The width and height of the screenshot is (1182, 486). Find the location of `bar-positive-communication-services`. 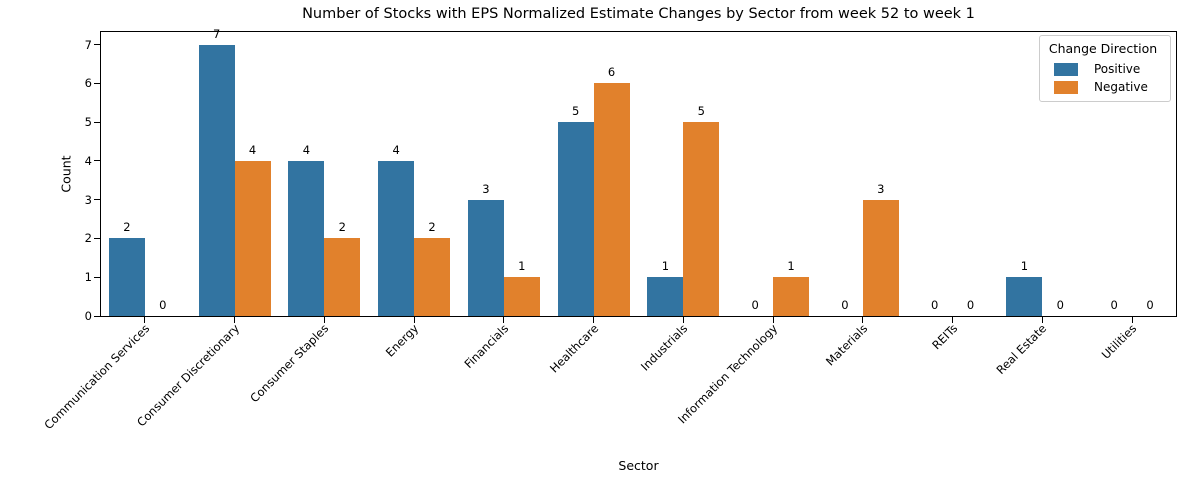

bar-positive-communication-services is located at coordinates (126, 277).